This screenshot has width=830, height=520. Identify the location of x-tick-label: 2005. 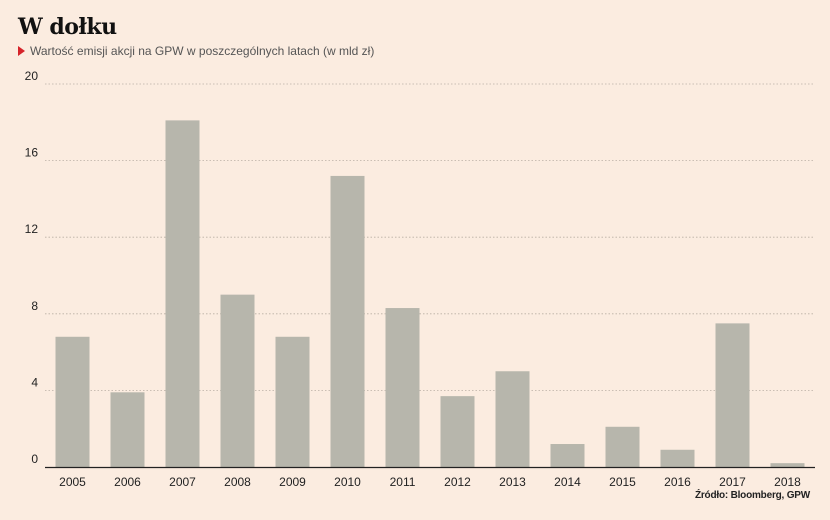
(72, 482).